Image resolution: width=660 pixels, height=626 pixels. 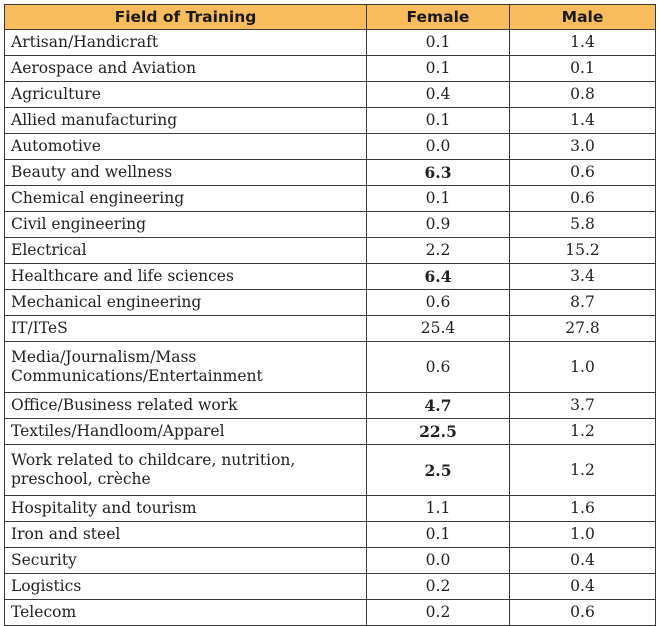 I want to click on cell-field: Agriculture, so click(x=185, y=94).